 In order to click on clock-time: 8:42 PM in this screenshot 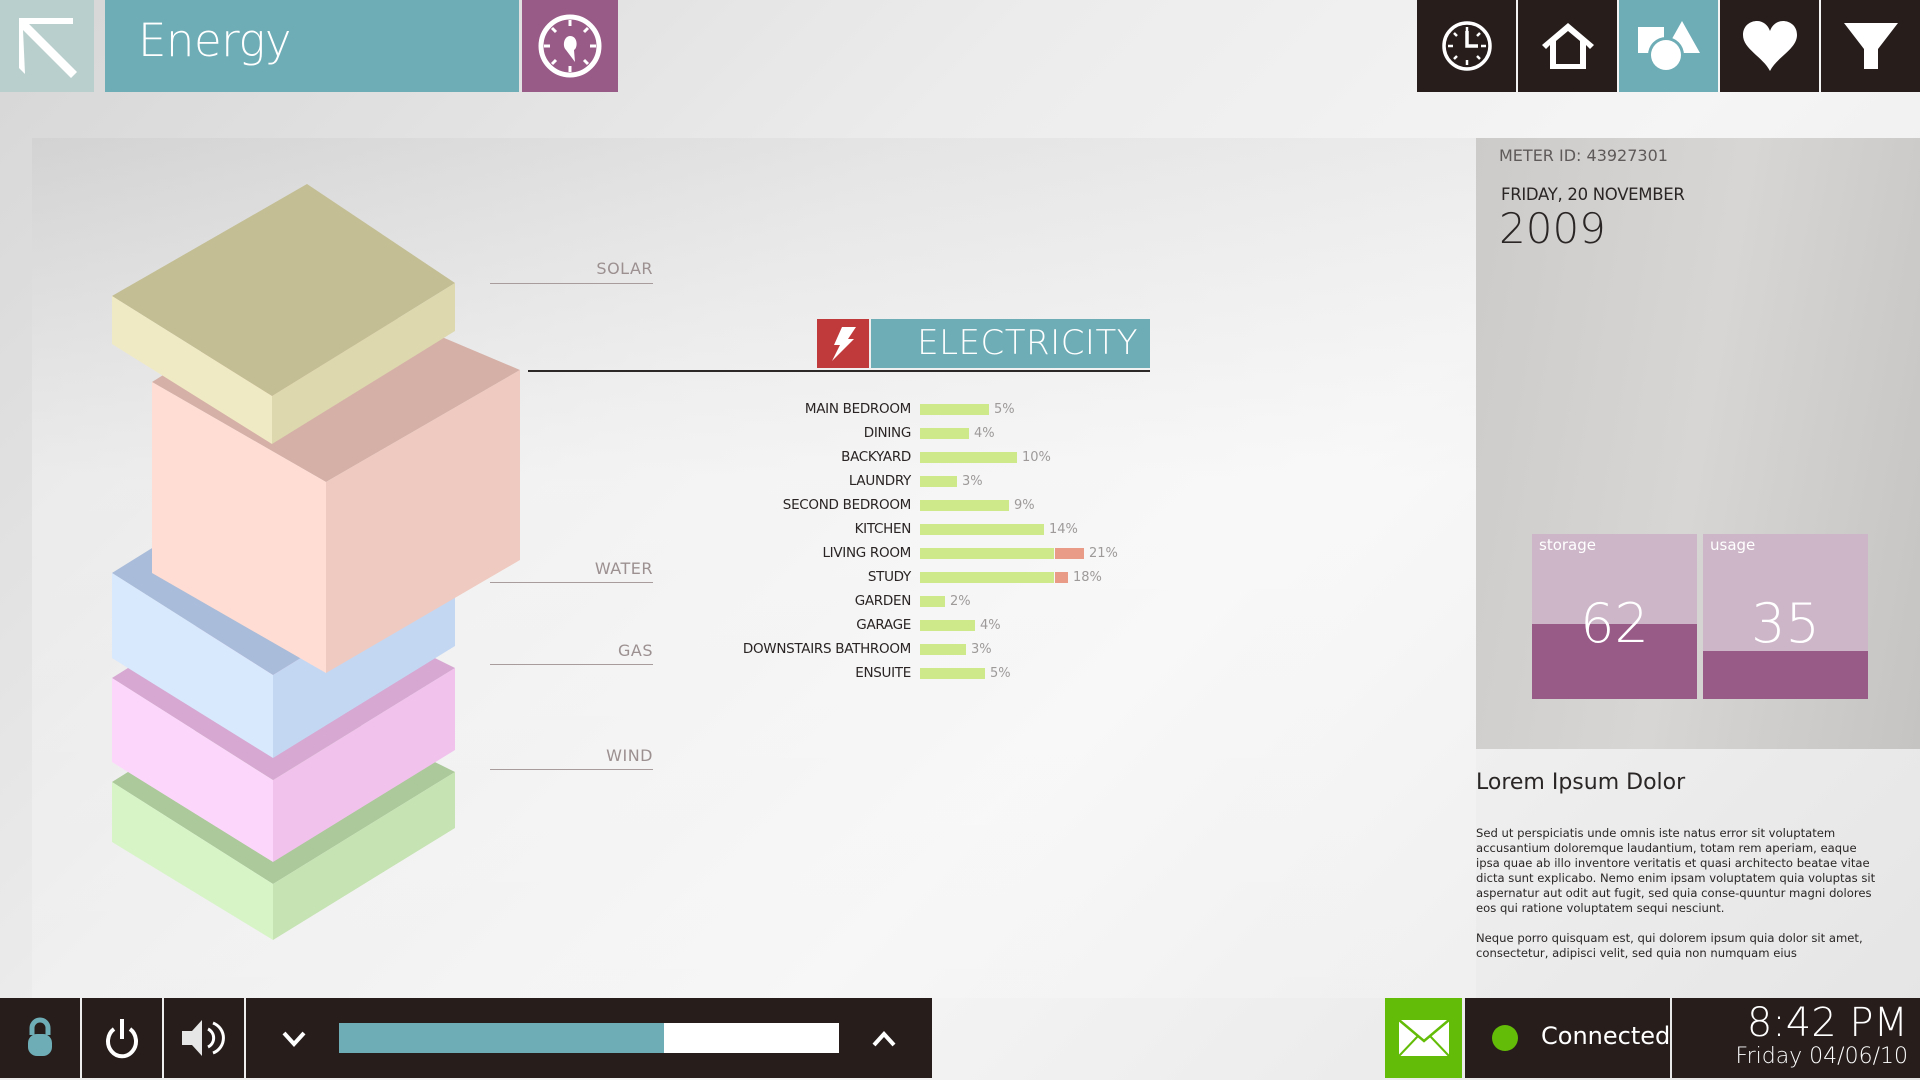, I will do `click(1827, 1023)`.